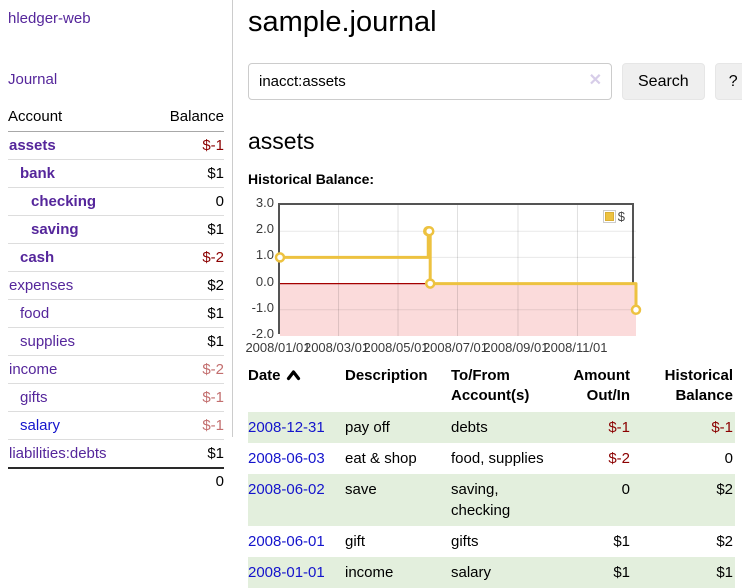 The width and height of the screenshot is (742, 588). Describe the element at coordinates (116, 285) in the screenshot. I see `account-row: expenses $2` at that location.